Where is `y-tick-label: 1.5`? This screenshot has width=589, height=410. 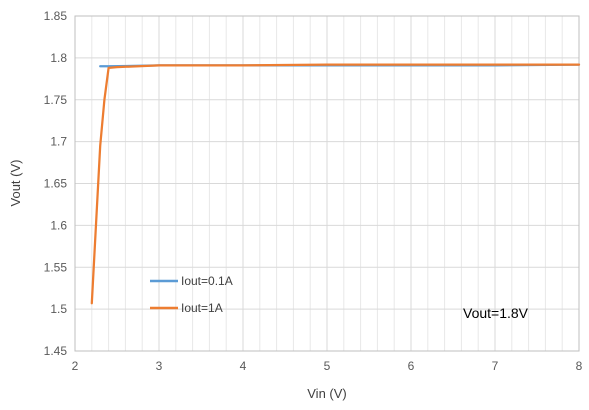
y-tick-label: 1.5 is located at coordinates (58, 309).